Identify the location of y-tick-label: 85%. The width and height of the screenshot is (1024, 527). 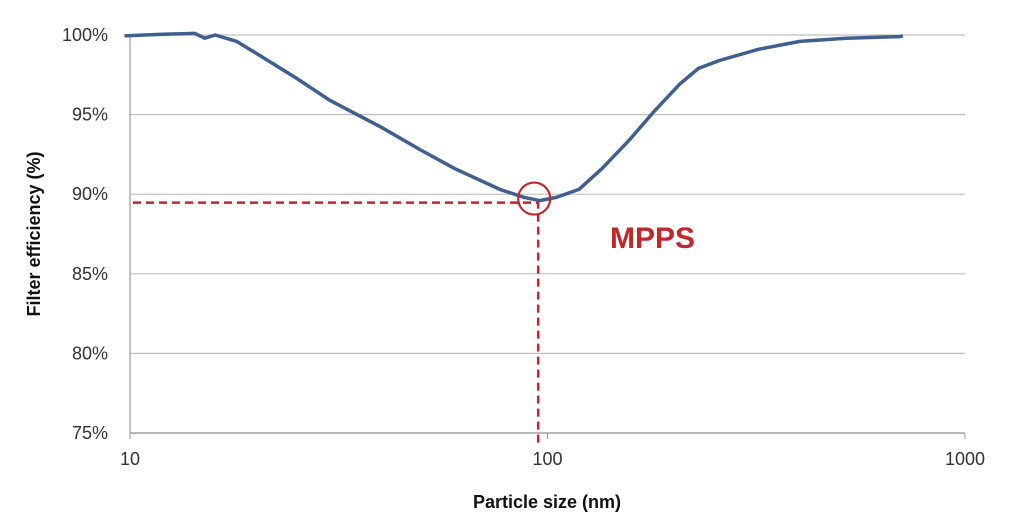
(90, 274).